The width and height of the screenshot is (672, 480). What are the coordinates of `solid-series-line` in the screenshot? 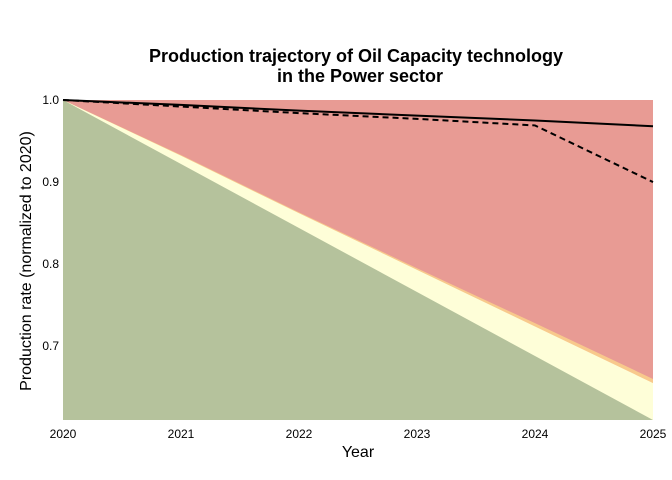 It's located at (358, 113).